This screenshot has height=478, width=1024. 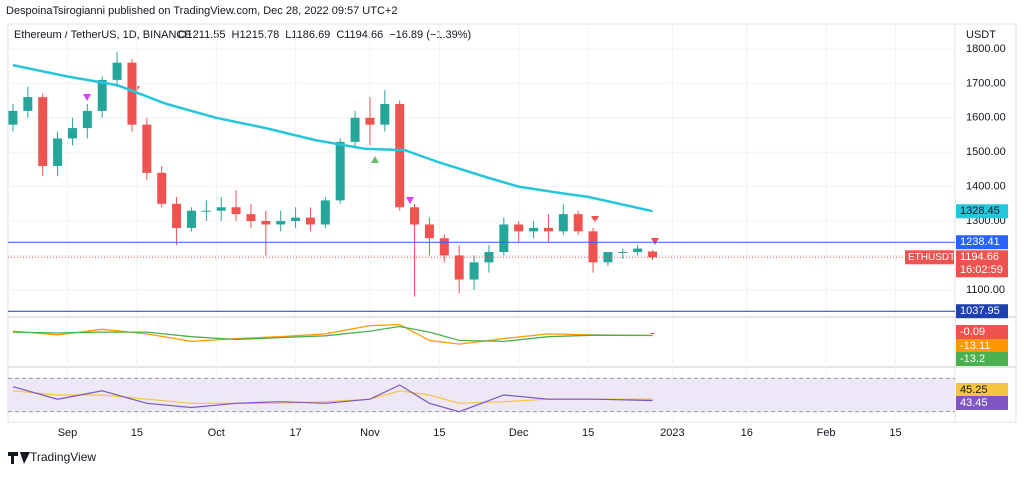 I want to click on x-tick-label: Nov, so click(x=370, y=433).